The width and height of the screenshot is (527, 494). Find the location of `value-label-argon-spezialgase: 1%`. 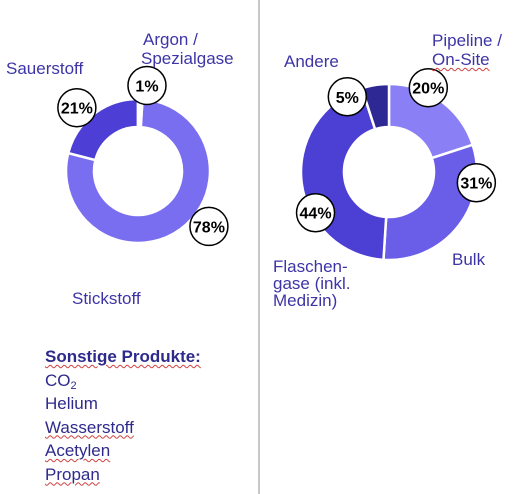

value-label-argon-spezialgase: 1% is located at coordinates (146, 86).